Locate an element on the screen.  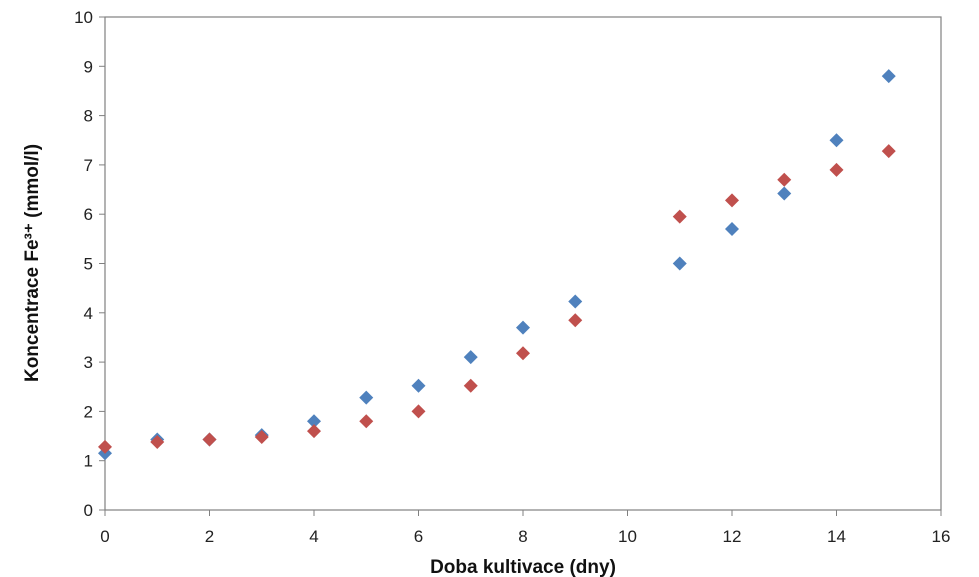
y-tick-label: 5 is located at coordinates (88, 264).